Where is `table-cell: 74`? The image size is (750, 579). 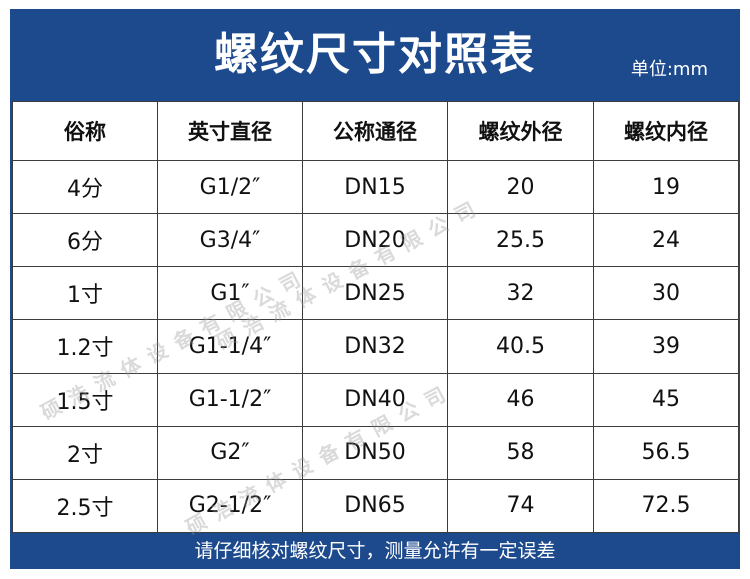
table-cell: 74 is located at coordinates (520, 506).